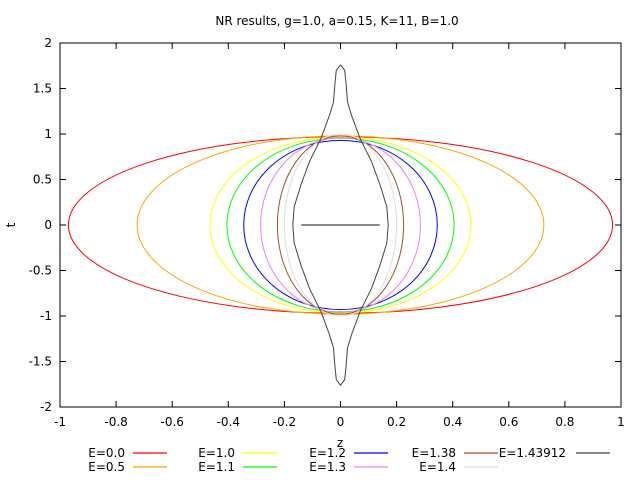 This screenshot has height=480, width=640. I want to click on x-tick-label: 0.4, so click(452, 422).